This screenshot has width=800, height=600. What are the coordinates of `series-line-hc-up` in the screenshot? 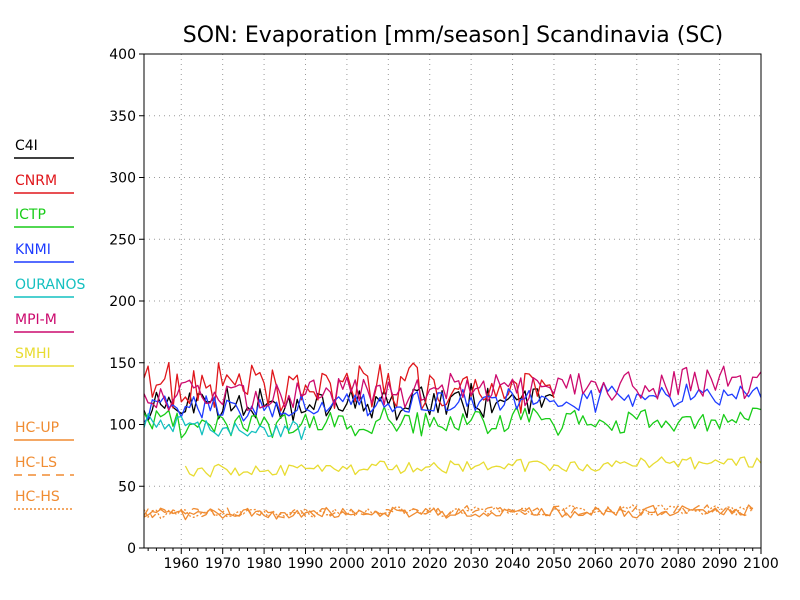 It's located at (448, 512).